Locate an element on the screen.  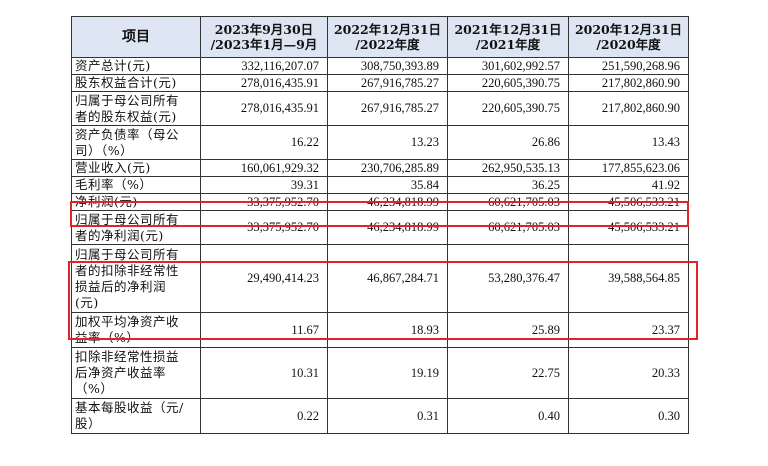
value-cell: 39.31 is located at coordinates (264, 185).